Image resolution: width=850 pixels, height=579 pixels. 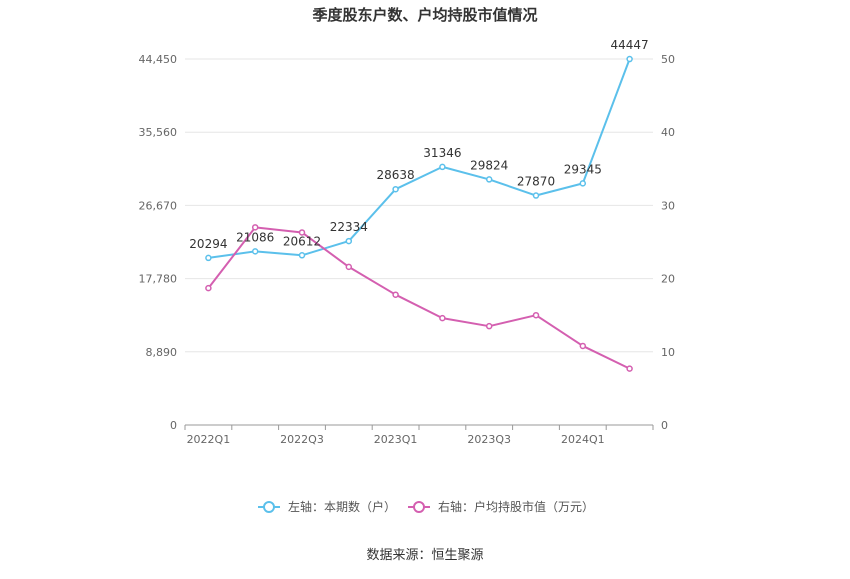 What do you see at coordinates (668, 279) in the screenshot?
I see `right-axis-tick-label: 20` at bounding box center [668, 279].